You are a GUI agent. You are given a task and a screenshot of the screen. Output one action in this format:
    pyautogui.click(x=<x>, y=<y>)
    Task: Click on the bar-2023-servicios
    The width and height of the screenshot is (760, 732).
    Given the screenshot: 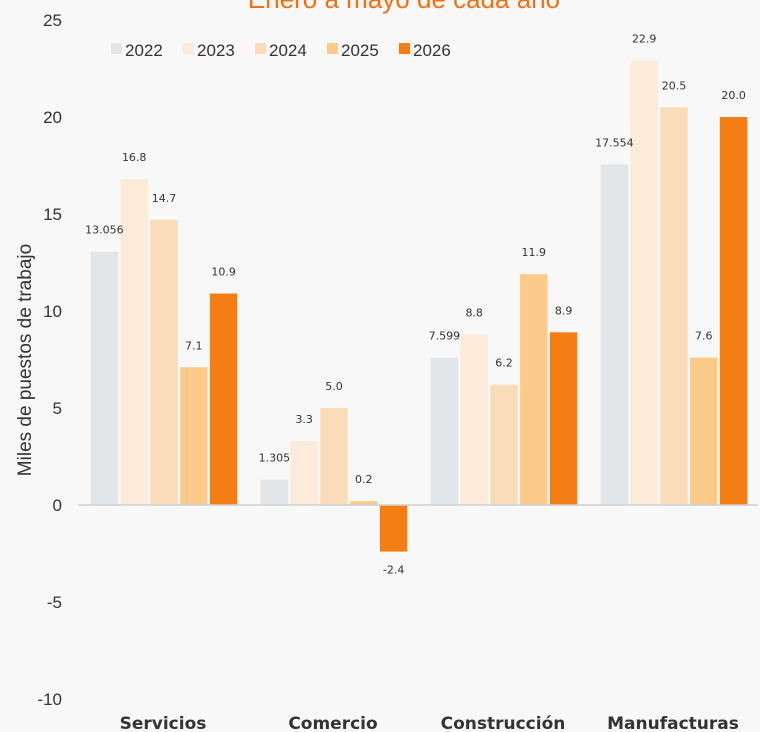 What is the action you would take?
    pyautogui.click(x=134, y=342)
    